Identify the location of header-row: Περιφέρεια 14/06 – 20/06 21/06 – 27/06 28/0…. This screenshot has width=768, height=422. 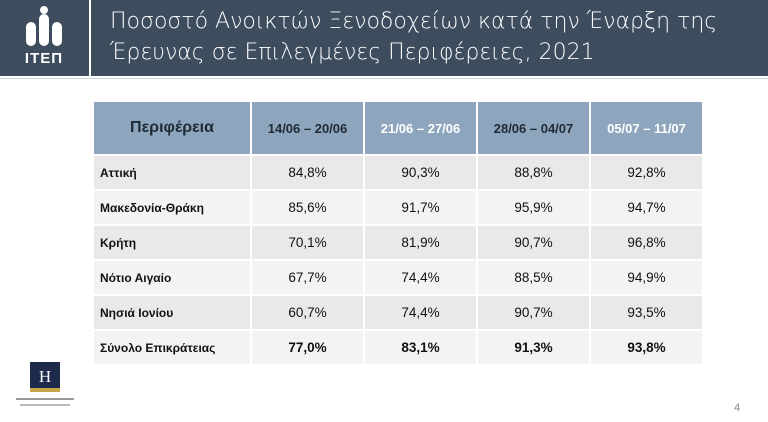
(398, 128).